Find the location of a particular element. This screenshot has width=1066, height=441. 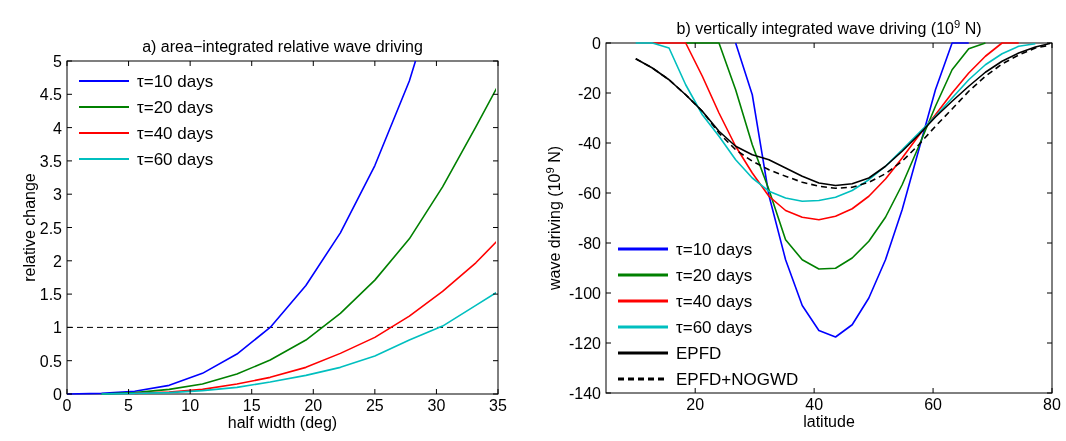

y-tick-label: 1 is located at coordinates (58, 328).